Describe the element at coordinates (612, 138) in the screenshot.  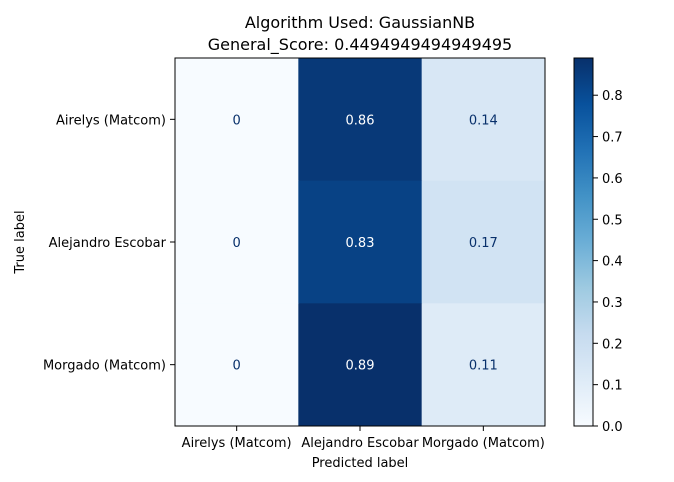
I see `colorbar-tick-label: 0.7` at that location.